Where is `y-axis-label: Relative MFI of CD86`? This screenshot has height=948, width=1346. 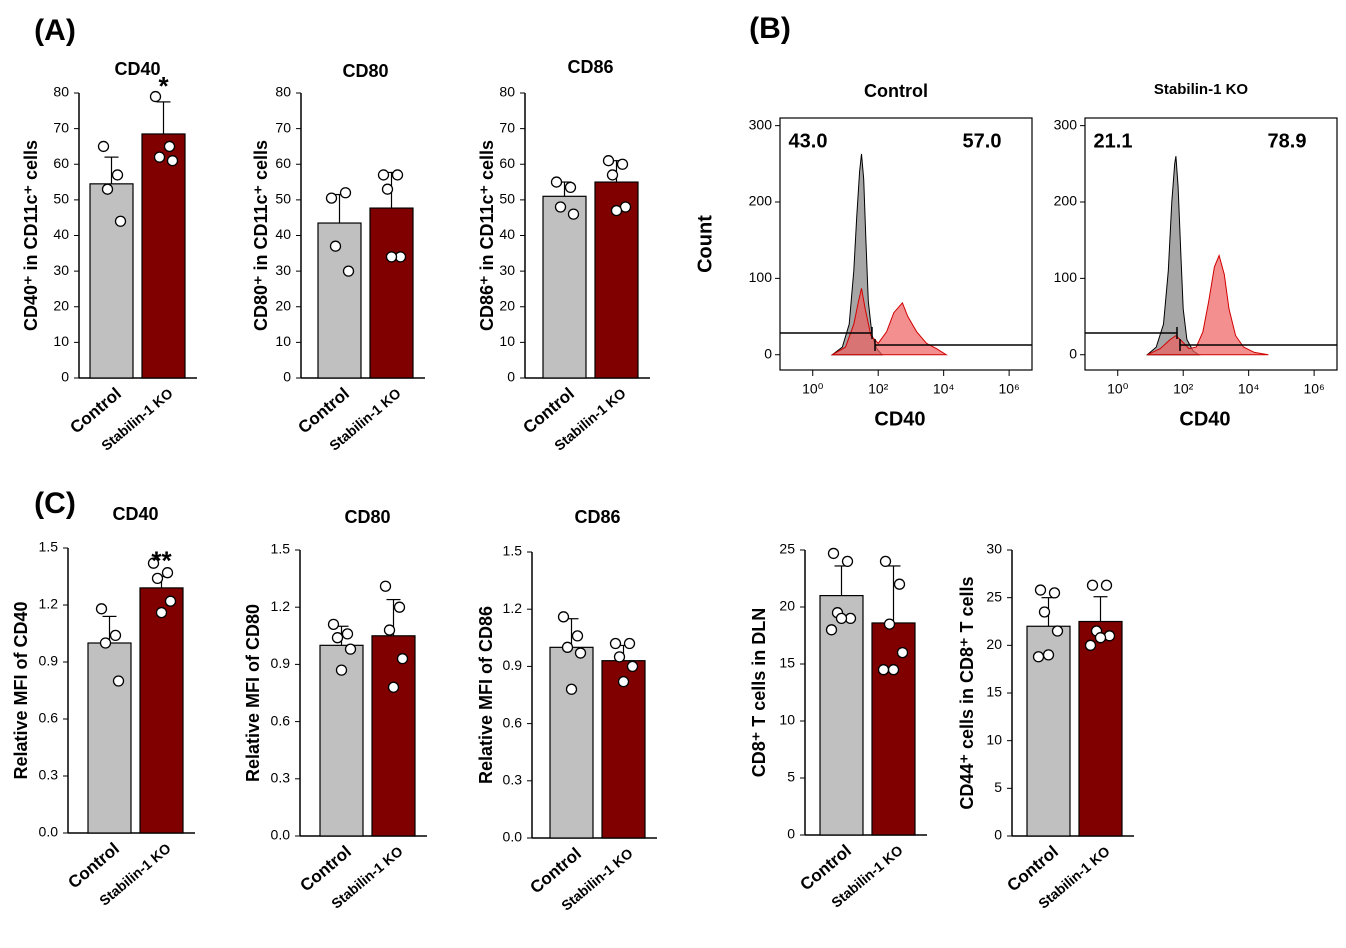
y-axis-label: Relative MFI of CD86 is located at coordinates (486, 695).